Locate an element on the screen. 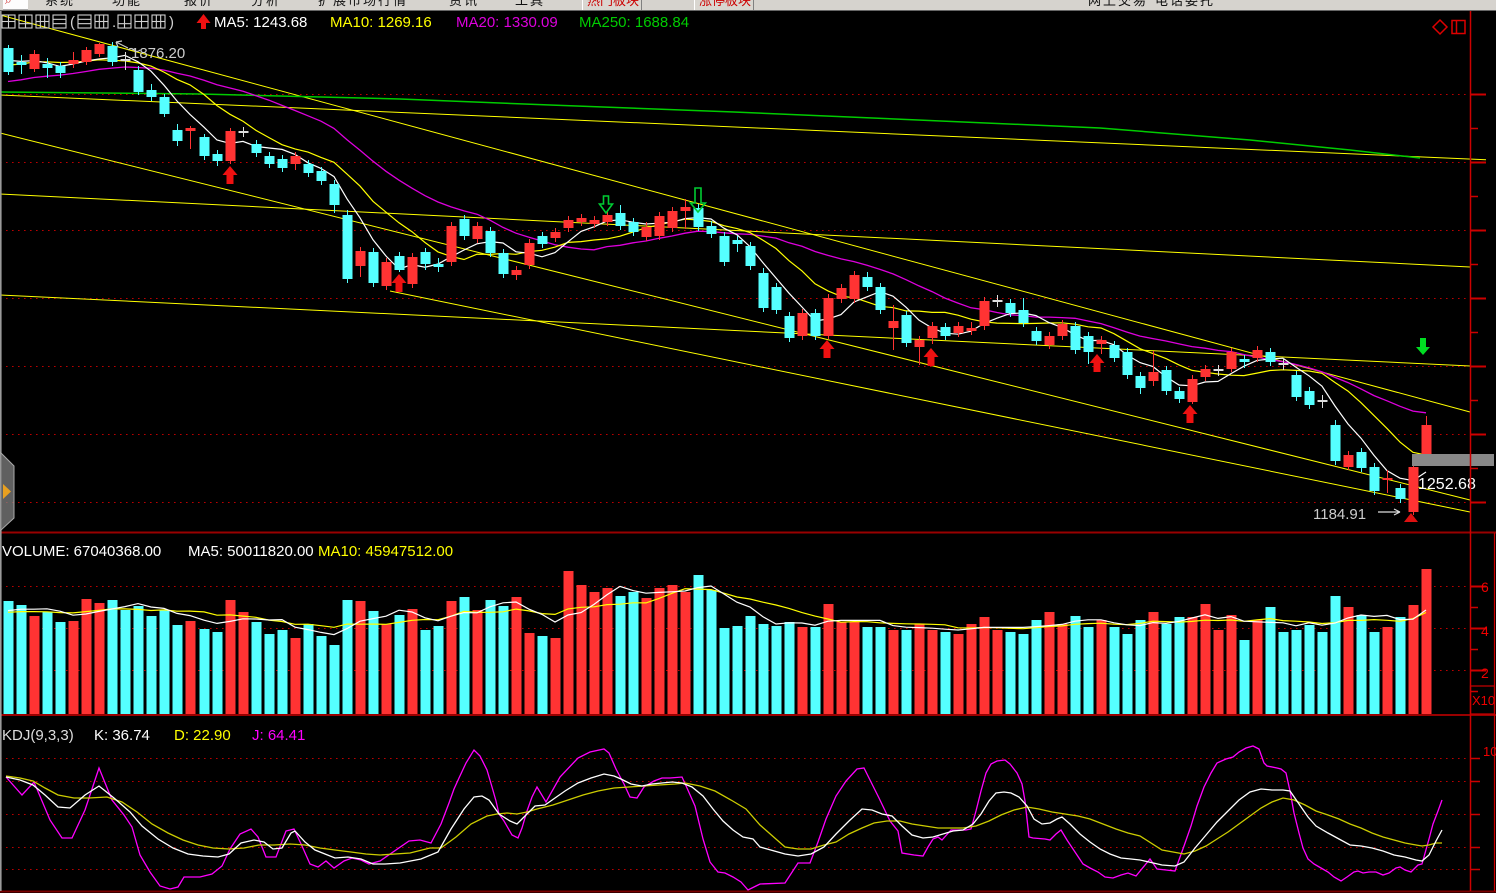  svg-text: 1252.68 is located at coordinates (1447, 484).